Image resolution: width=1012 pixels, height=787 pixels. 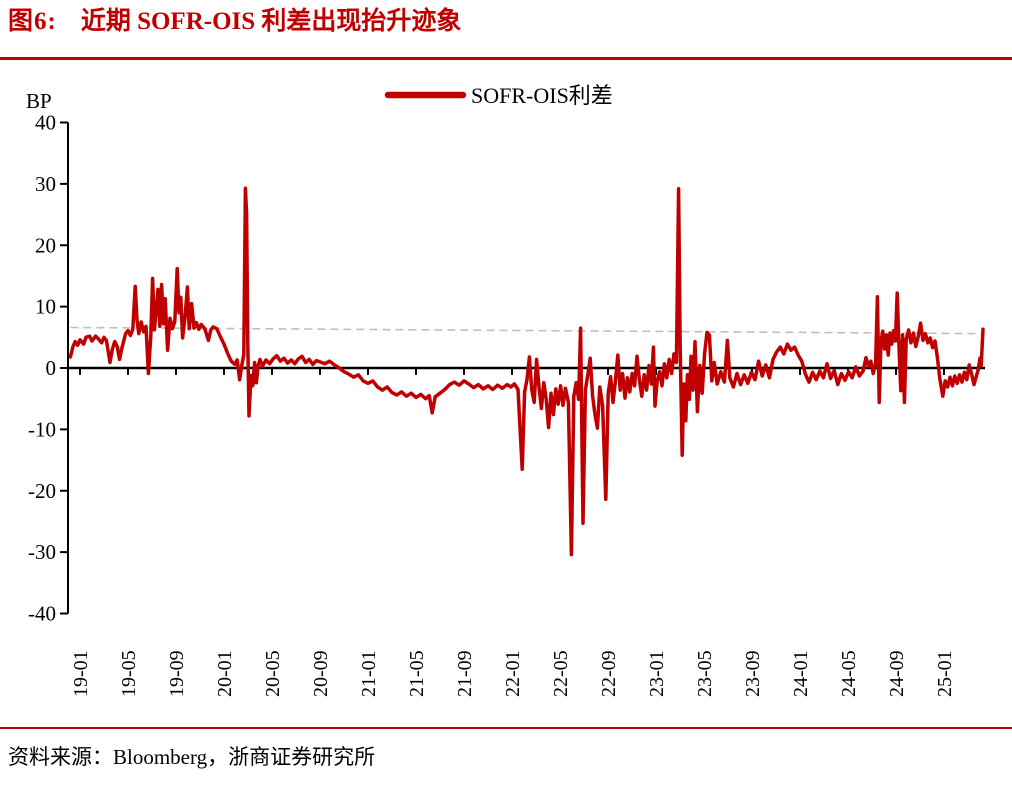 I want to click on x-axis-tick-label: 21-05, so click(x=417, y=673).